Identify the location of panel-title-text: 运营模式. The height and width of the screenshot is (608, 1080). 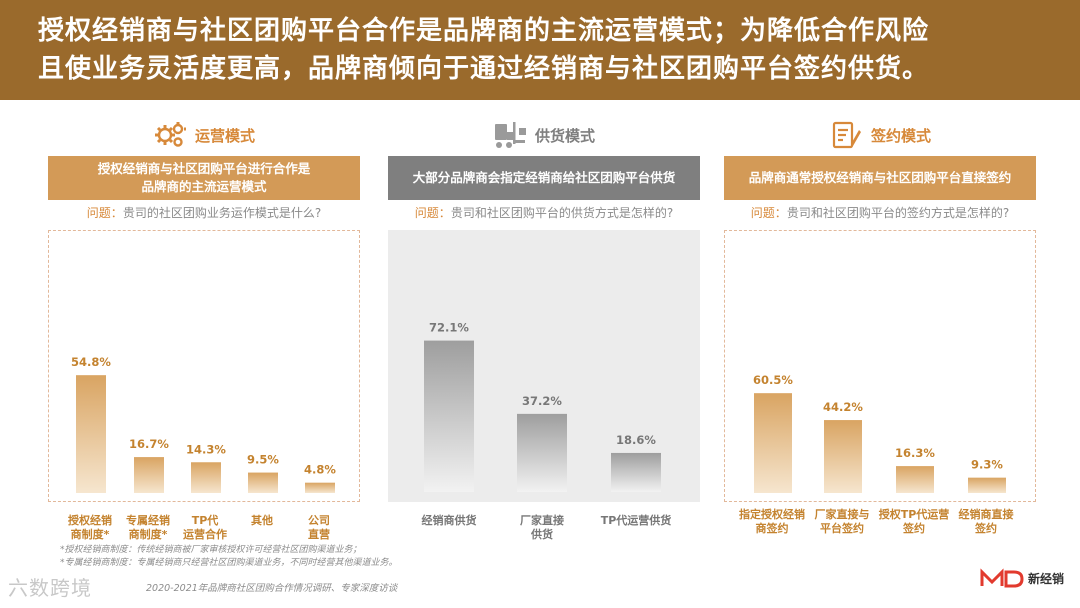
(224, 135).